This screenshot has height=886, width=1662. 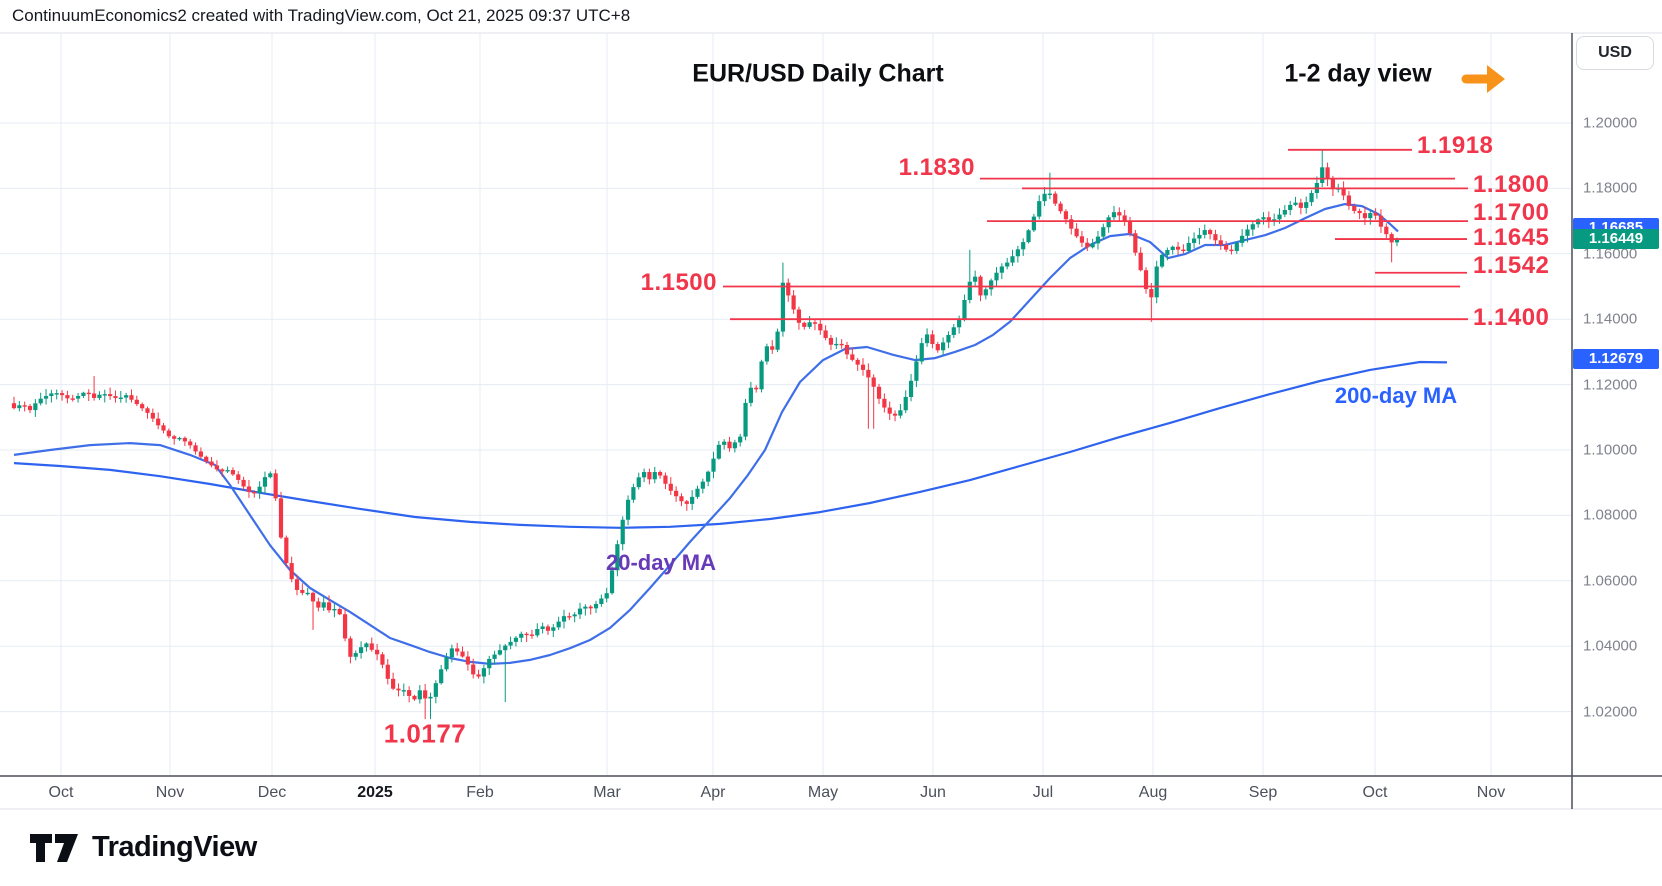 I want to click on arrow-right-head-icon, so click(x=1496, y=79).